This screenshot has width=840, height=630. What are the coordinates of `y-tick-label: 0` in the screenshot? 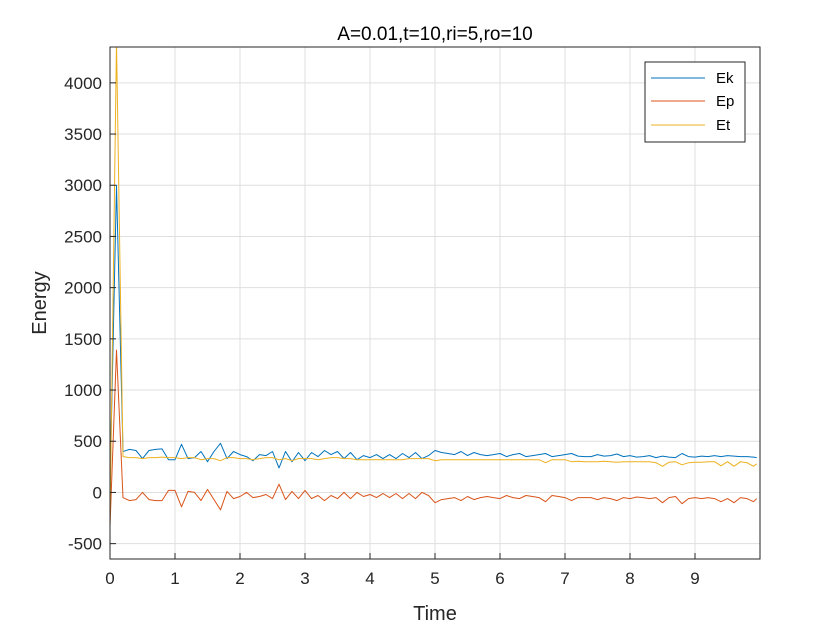 It's located at (97, 492).